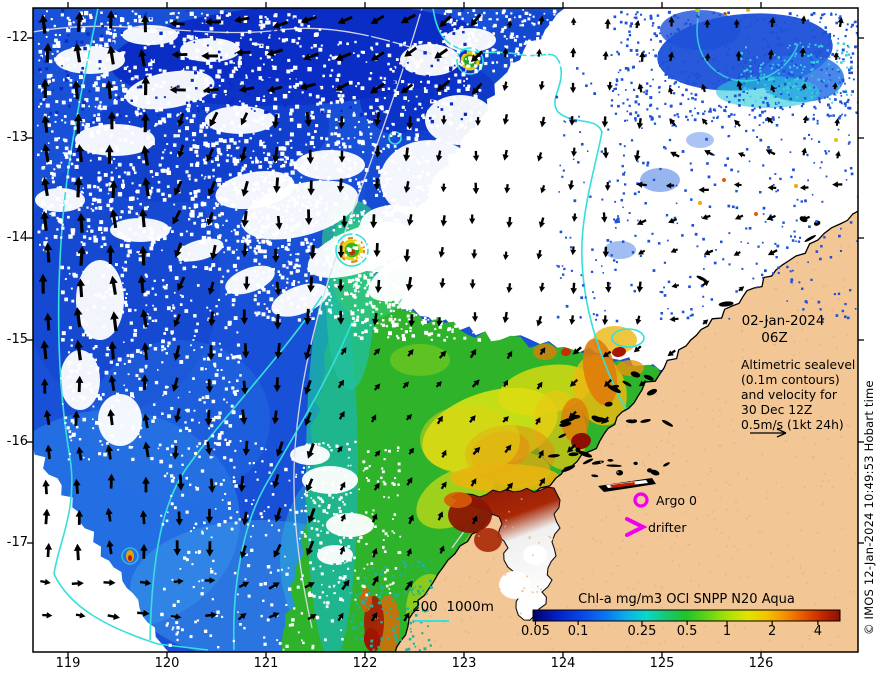  What do you see at coordinates (798, 365) in the screenshot?
I see `altimetric-note-line: Altimetric sealevel` at bounding box center [798, 365].